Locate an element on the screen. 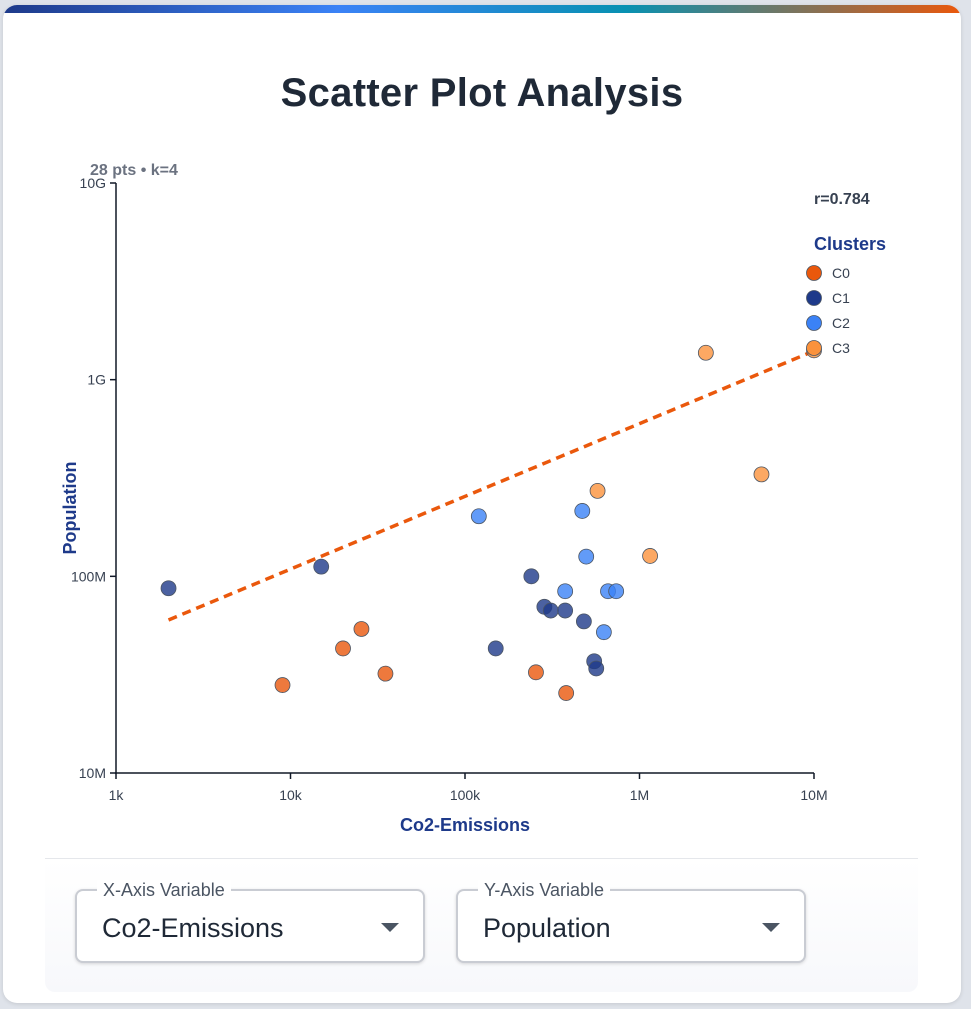  legend-swatch-c1 is located at coordinates (814, 298).